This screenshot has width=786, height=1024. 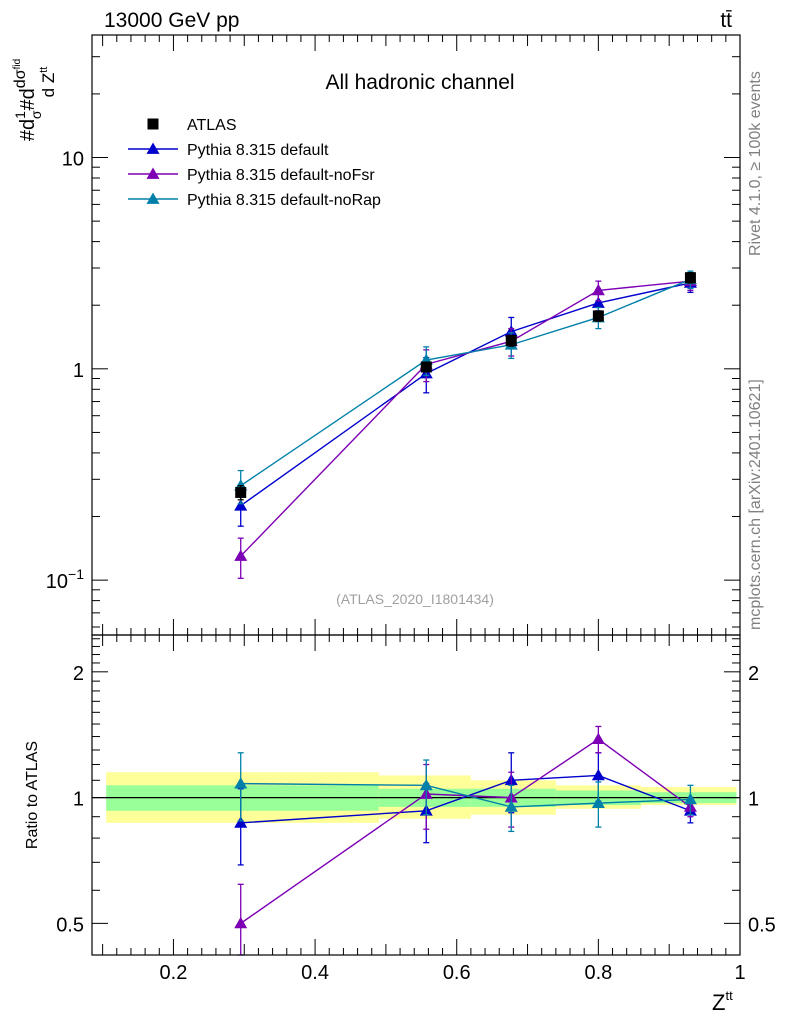 I want to click on analysis-label: (ATLAS_2020_I1801434), so click(x=415, y=599).